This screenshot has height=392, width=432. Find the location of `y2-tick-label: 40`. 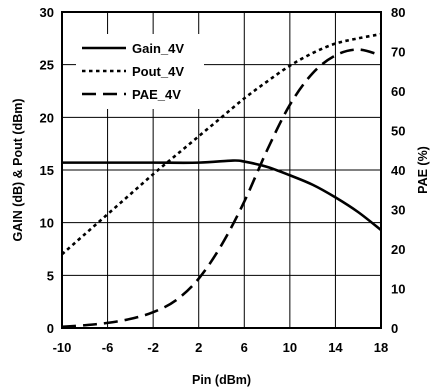

y2-tick-label: 40 is located at coordinates (398, 170).